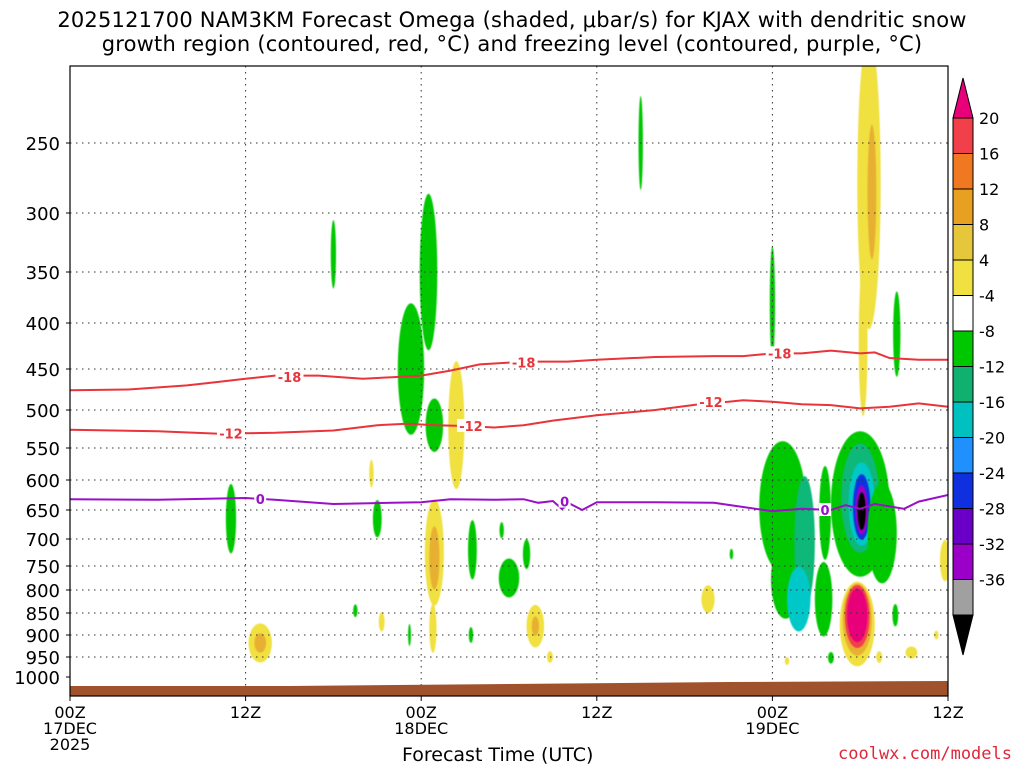 Image resolution: width=1024 pixels, height=768 pixels. What do you see at coordinates (989, 118) in the screenshot?
I see `colorbar-label: 20` at bounding box center [989, 118].